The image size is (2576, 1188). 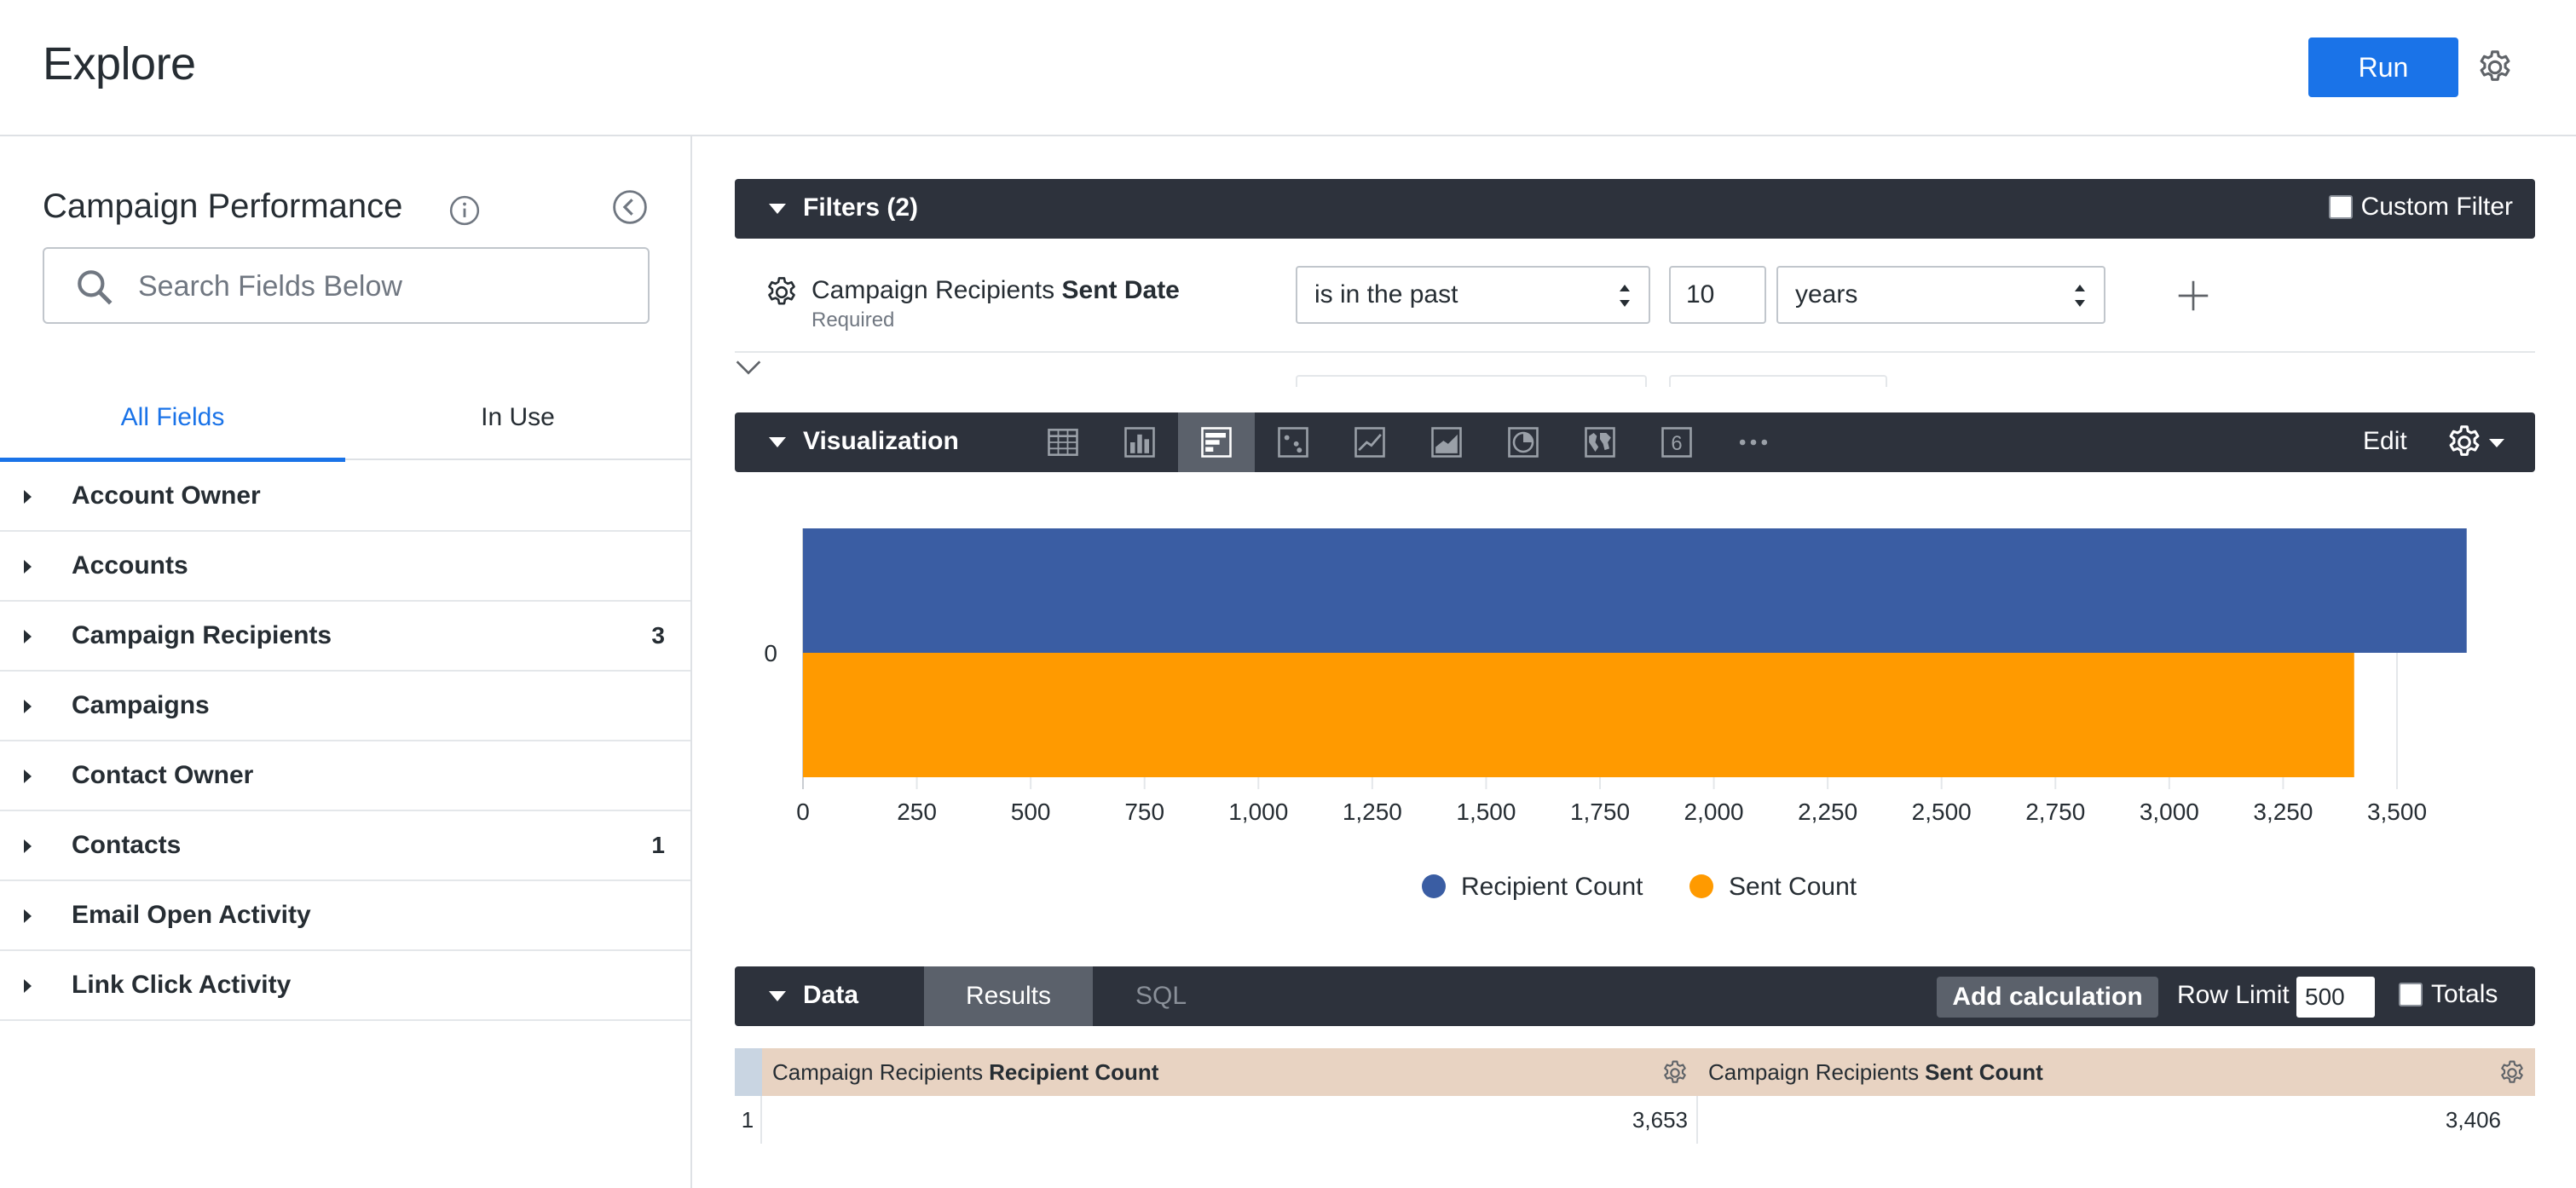 I want to click on add-icon, so click(x=2193, y=295).